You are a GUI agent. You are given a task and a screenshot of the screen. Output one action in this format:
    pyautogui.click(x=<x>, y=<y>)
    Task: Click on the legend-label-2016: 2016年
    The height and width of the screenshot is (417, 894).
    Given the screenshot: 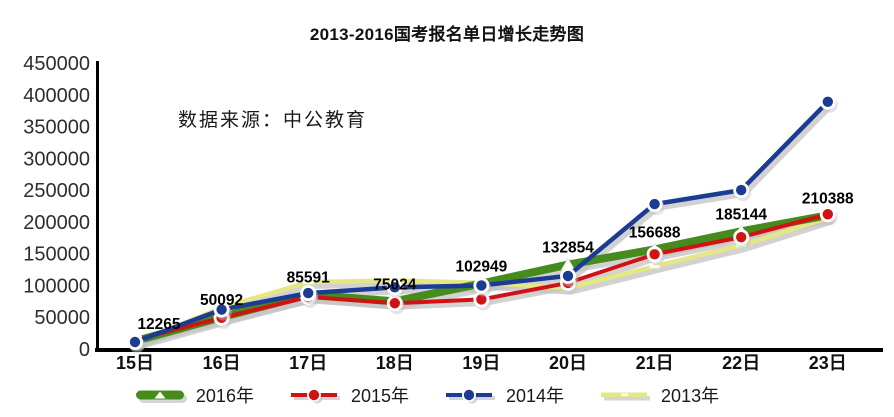 What is the action you would take?
    pyautogui.click(x=224, y=396)
    